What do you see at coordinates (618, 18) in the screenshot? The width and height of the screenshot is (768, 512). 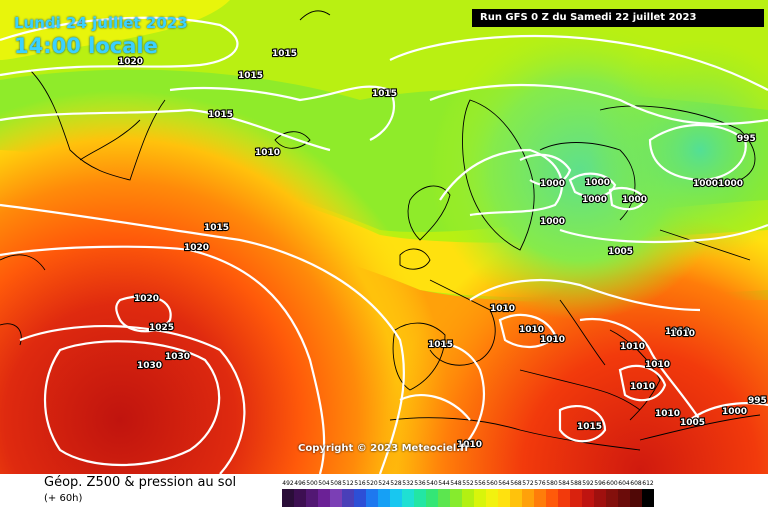 I see `run-info-banner: Run GFS 0 Z du Samedi 22 juillet 2023` at bounding box center [618, 18].